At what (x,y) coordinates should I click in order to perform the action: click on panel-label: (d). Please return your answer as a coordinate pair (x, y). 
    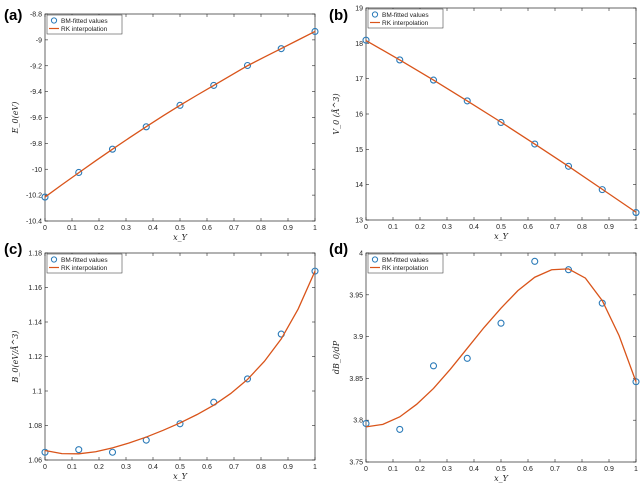
    Looking at the image, I should click on (338, 249).